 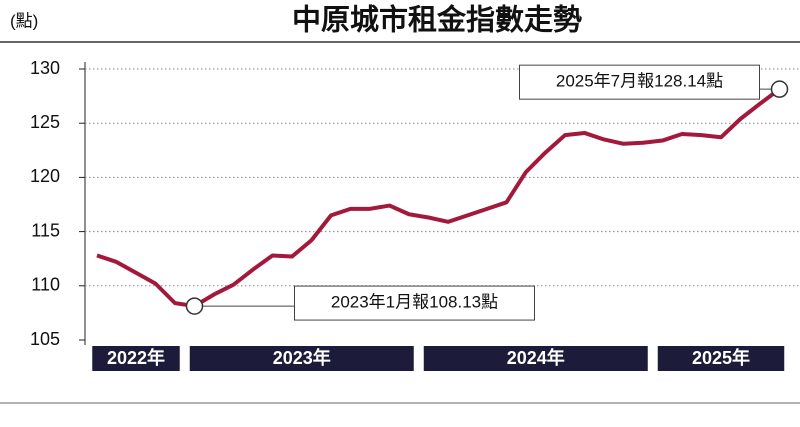 I want to click on x-tick-label: 2023年, so click(x=302, y=357).